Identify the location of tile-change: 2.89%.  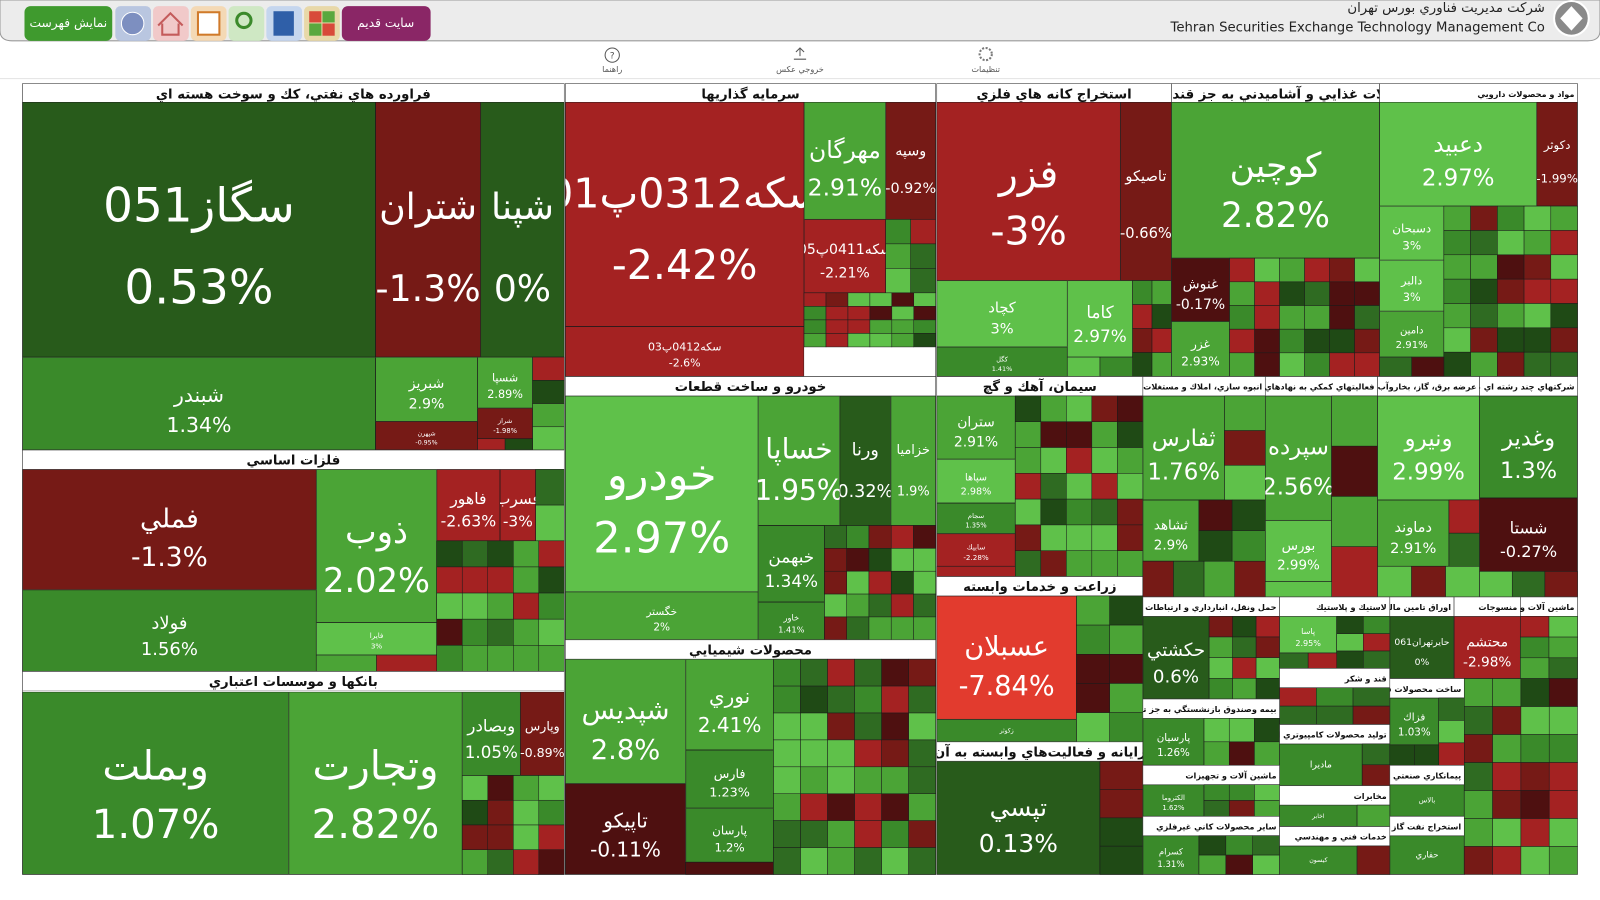
(505, 394).